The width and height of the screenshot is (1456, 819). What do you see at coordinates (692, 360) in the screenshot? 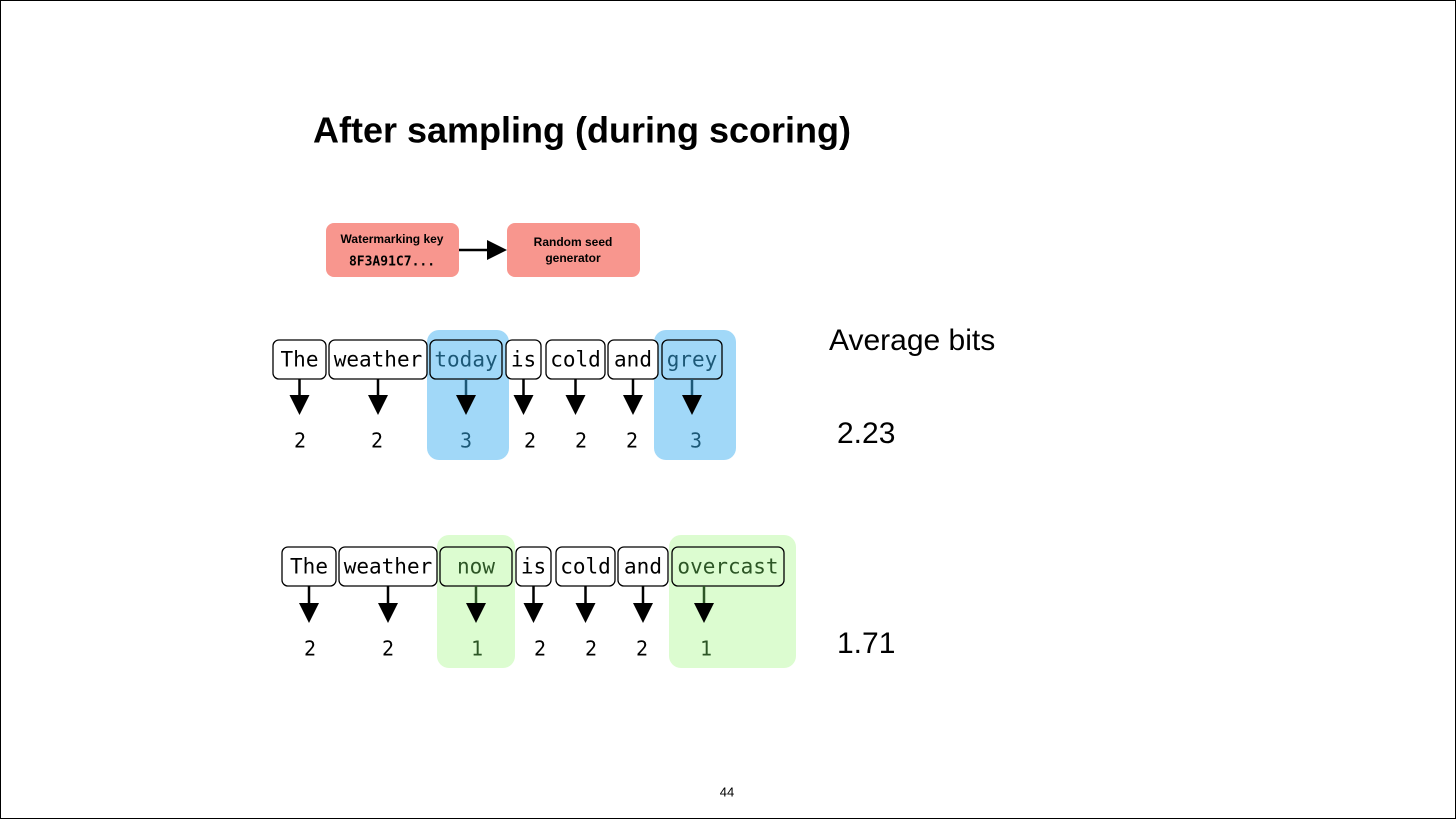
I see `token: grey` at bounding box center [692, 360].